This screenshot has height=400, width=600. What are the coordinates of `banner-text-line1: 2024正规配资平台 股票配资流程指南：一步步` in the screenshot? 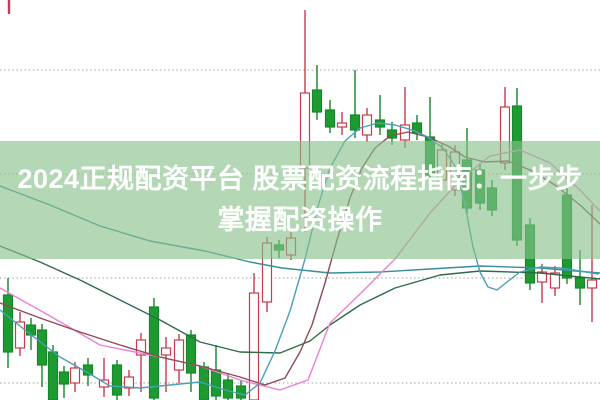 It's located at (300, 179).